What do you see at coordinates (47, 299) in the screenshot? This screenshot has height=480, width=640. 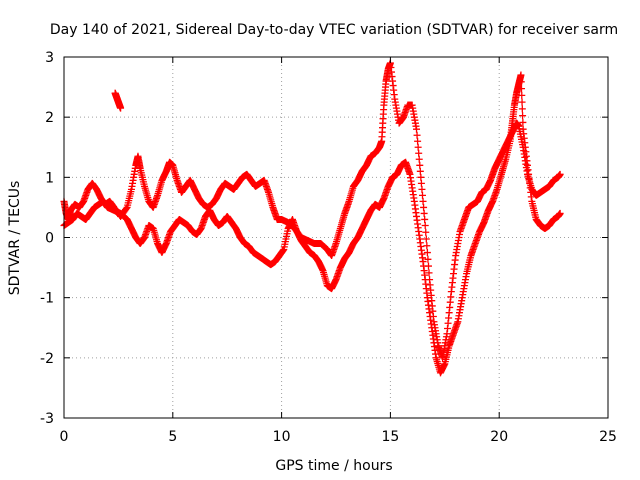 I see `y-tick-label: -1` at bounding box center [47, 299].